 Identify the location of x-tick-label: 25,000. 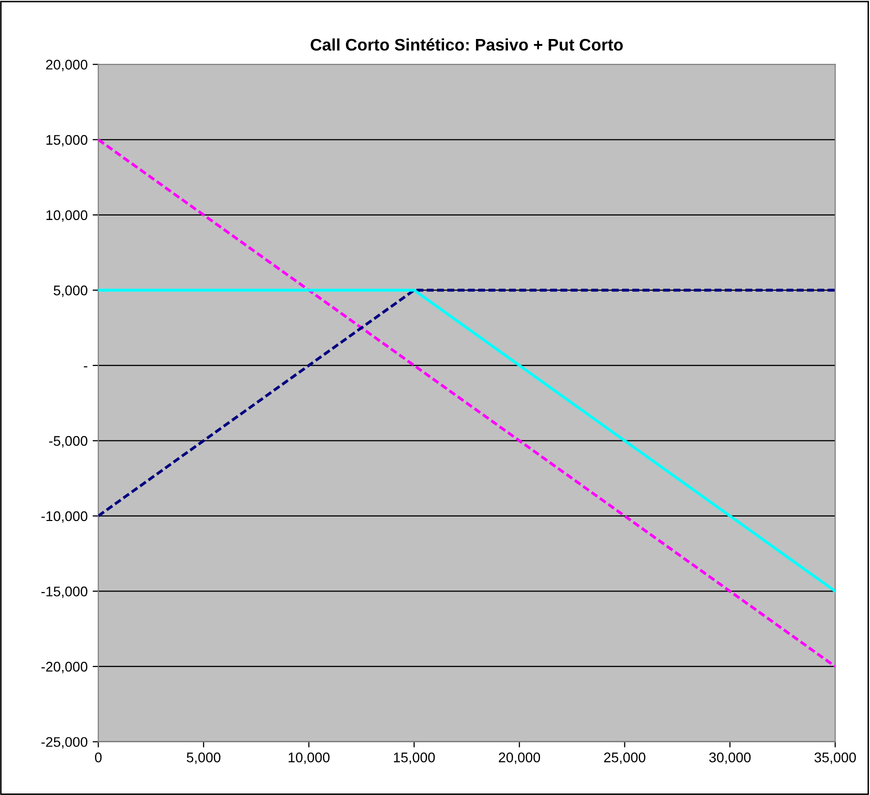
(625, 758).